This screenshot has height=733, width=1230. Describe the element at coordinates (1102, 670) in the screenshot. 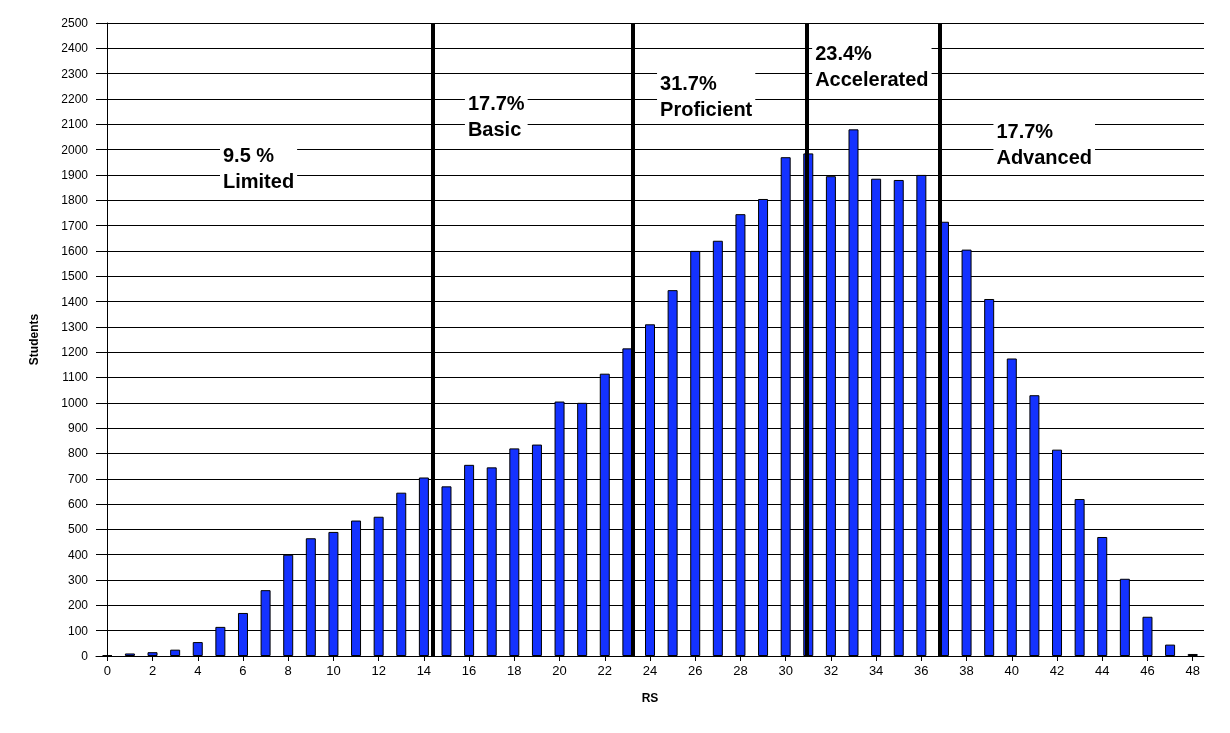

I see `x-tick-label: 44` at that location.